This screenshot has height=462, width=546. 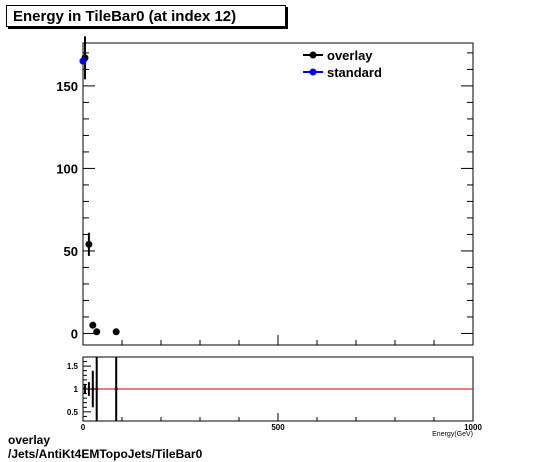 What do you see at coordinates (146, 16) in the screenshot?
I see `chart-title: Energy in TileBar0 (at index 12)` at bounding box center [146, 16].